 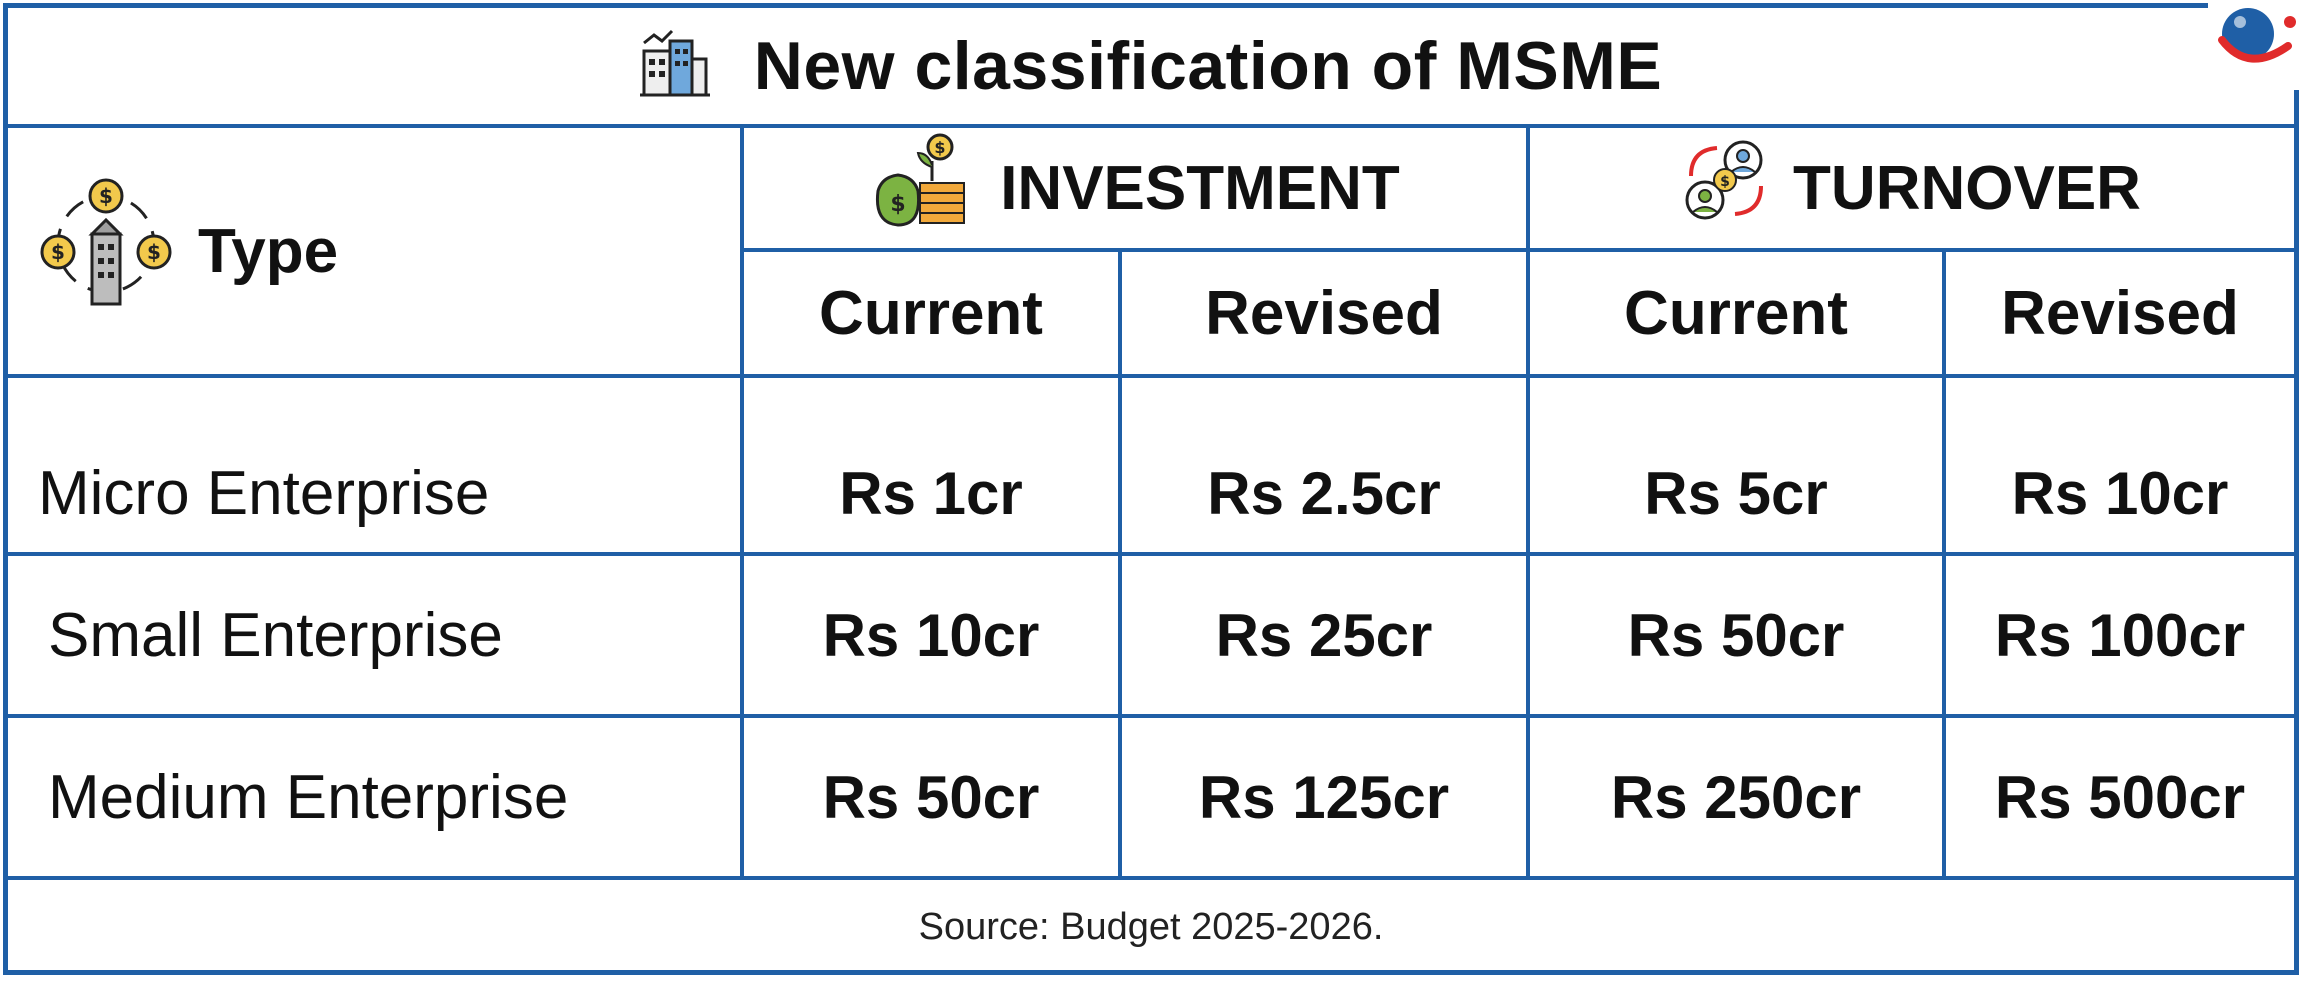 I want to click on investment-revised-header: Revised, so click(x=1324, y=313).